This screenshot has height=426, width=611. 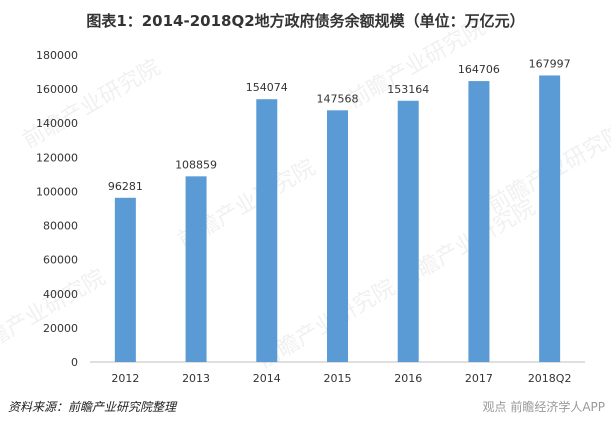 I want to click on x-tick-label: 2015, so click(x=338, y=378).